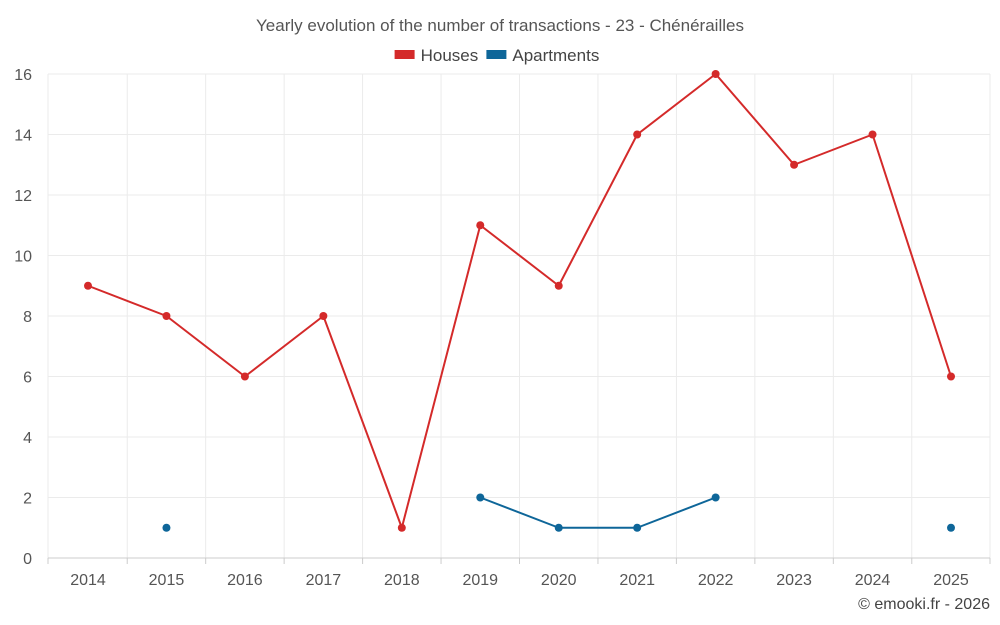 Image resolution: width=1000 pixels, height=625 pixels. I want to click on legend-item-houses: Houses, so click(436, 55).